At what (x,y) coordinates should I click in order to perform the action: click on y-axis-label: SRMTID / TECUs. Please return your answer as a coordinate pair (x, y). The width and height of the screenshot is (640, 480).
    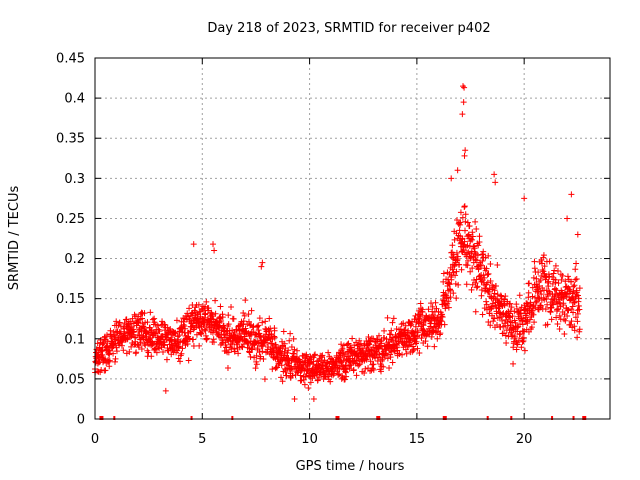
    Looking at the image, I should click on (14, 238).